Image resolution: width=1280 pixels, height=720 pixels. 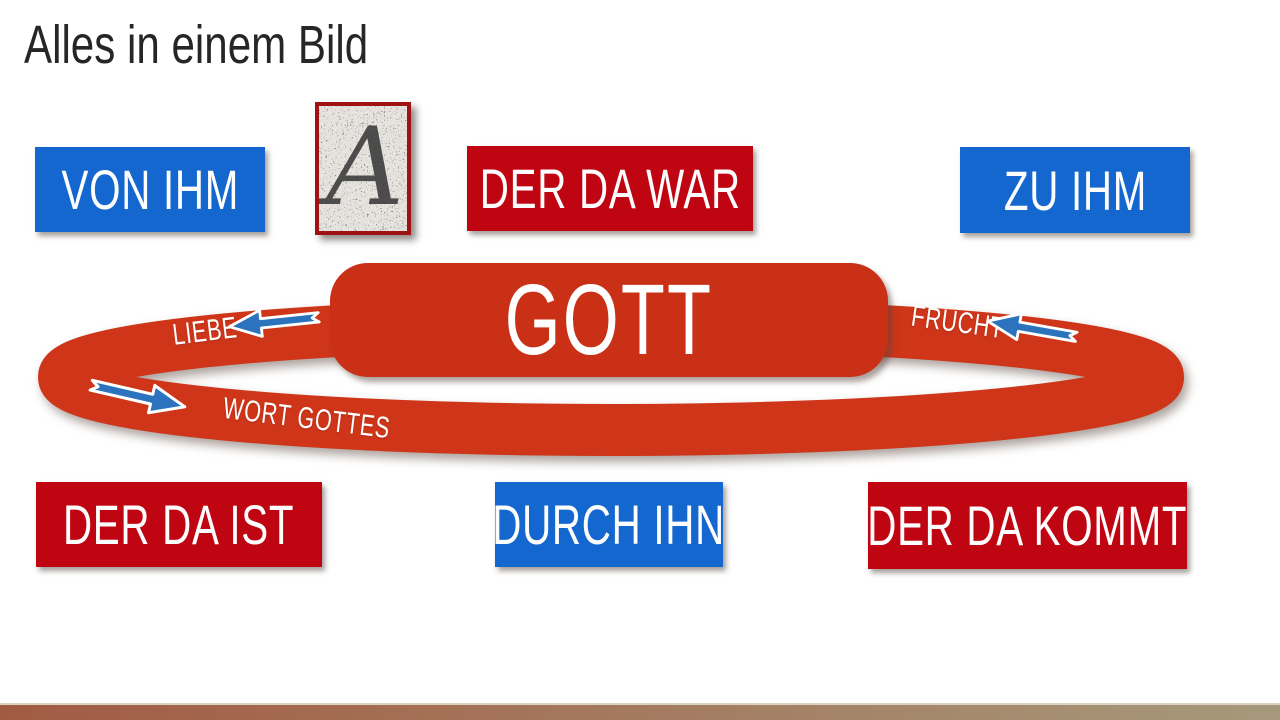 I want to click on box-durch-ihn: DURCH IHN, so click(x=609, y=524).